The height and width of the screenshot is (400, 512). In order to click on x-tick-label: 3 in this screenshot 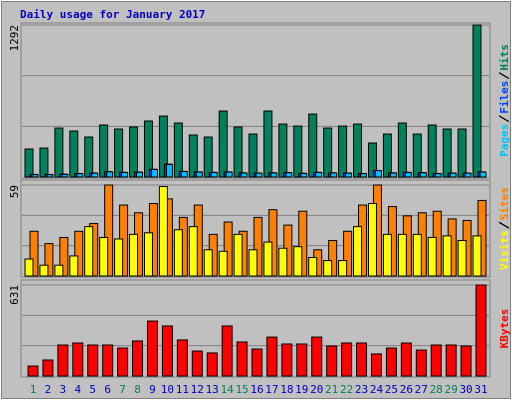, I will do `click(63, 389)`.